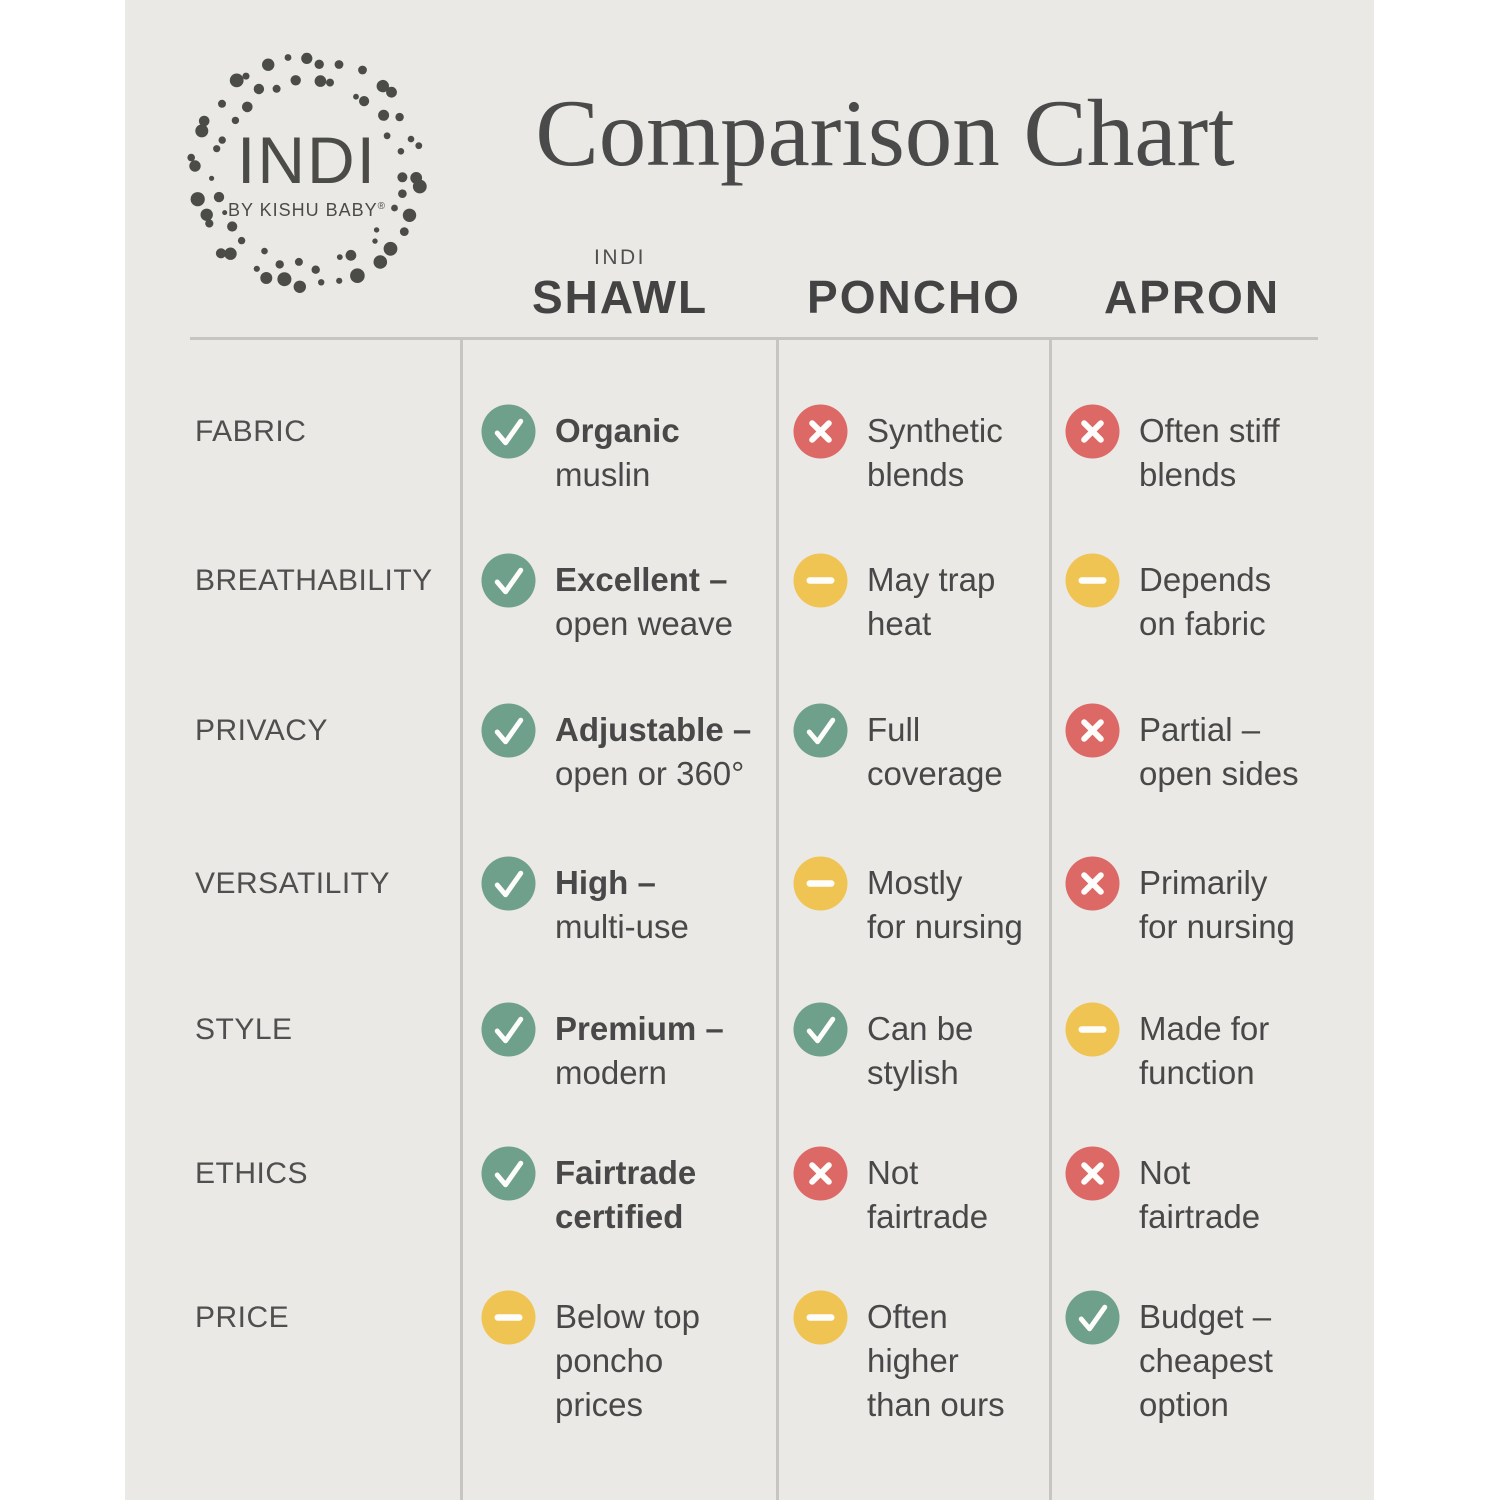 The width and height of the screenshot is (1500, 1500). I want to click on cell-line: Adjustable –, so click(653, 729).